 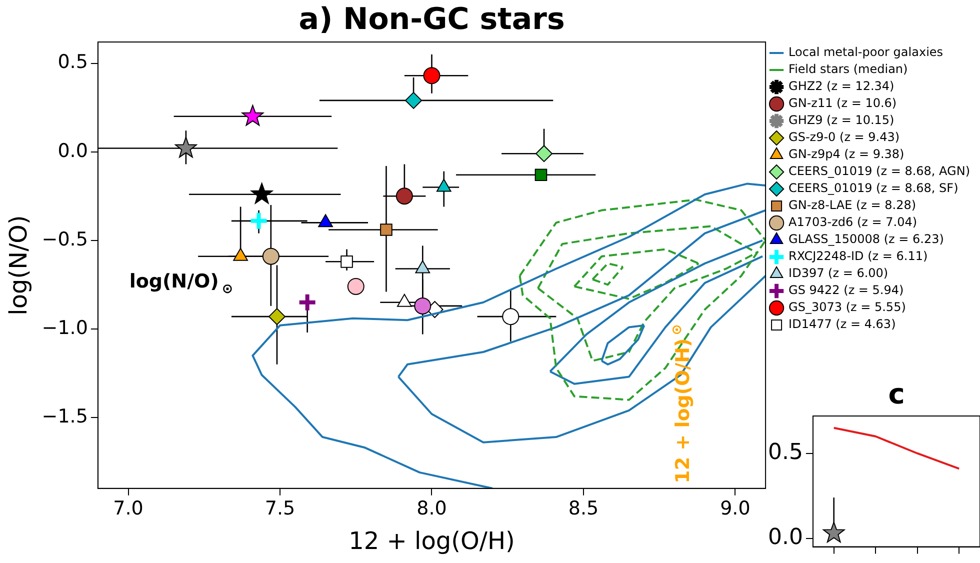 I want to click on y-tick-label: −1.5, so click(x=65, y=416).